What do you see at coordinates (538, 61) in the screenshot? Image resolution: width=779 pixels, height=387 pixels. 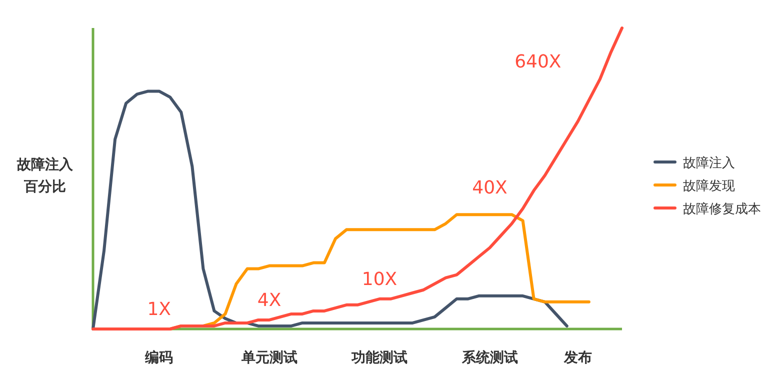 I see `annotation: 640X` at bounding box center [538, 61].